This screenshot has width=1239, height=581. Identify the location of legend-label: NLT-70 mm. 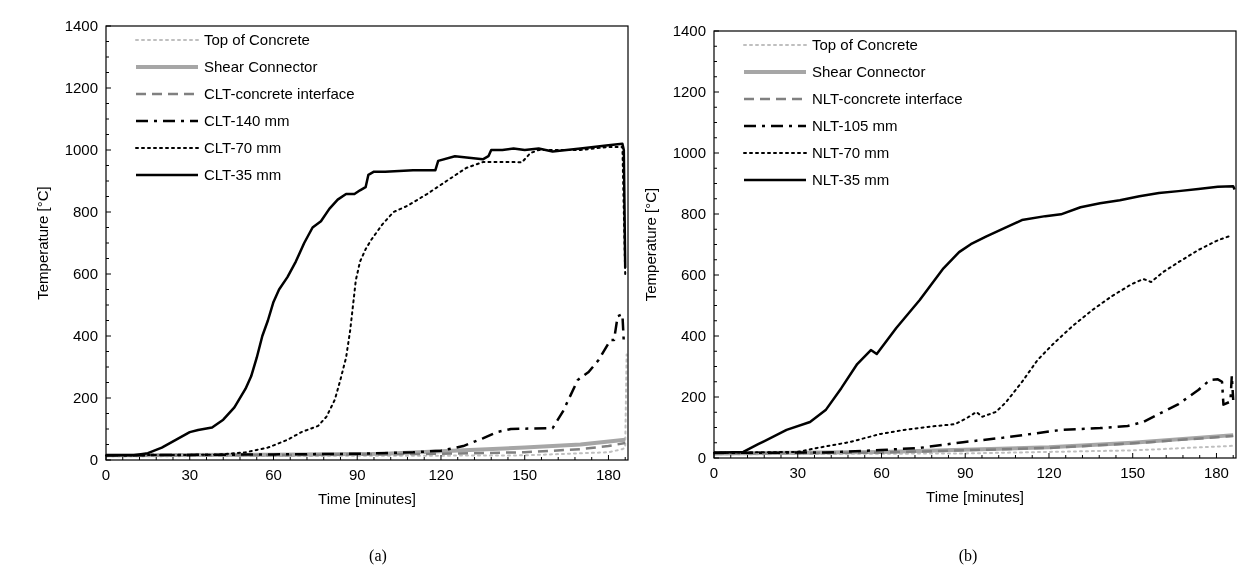
(851, 152).